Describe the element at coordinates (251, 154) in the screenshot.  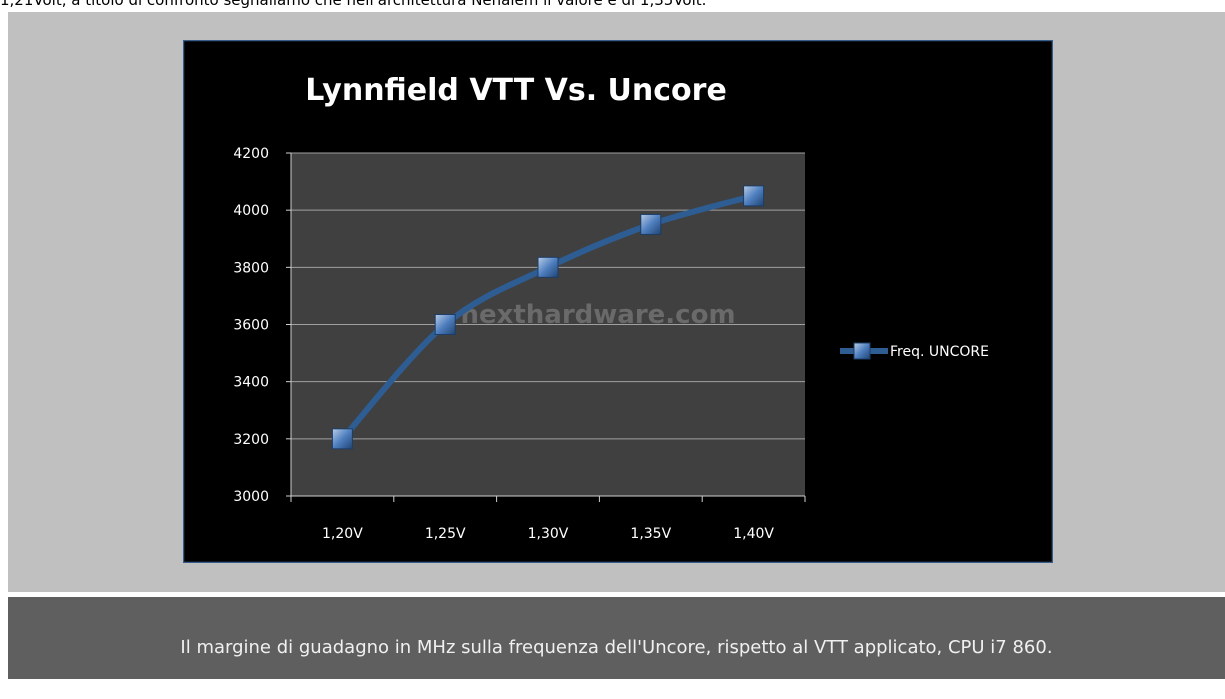
I see `y-tick-label: 4200` at that location.